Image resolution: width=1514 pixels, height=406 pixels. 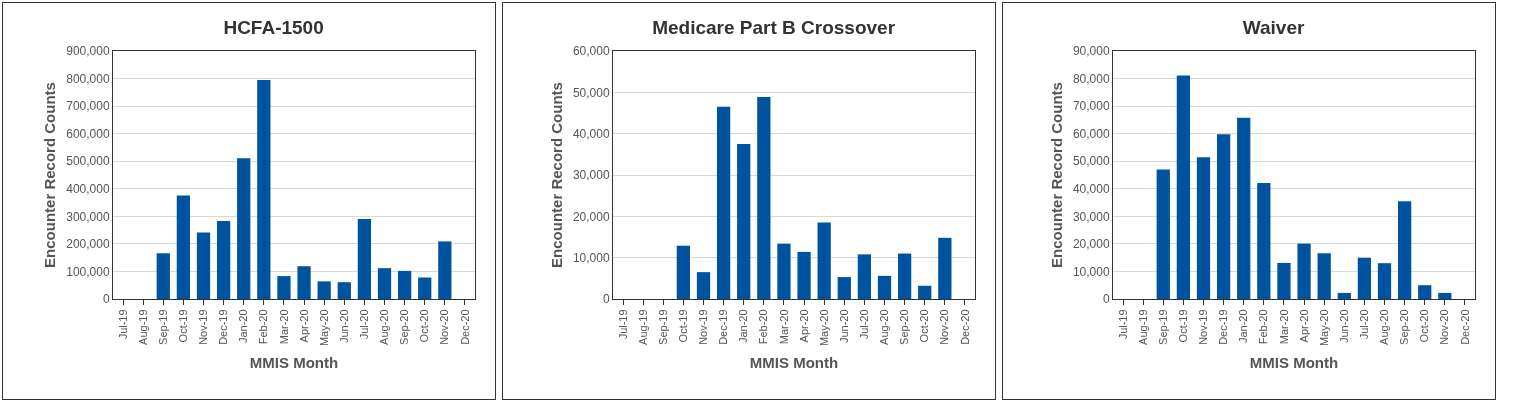 I want to click on x-tick-label: Jun-20, so click(x=1343, y=326).